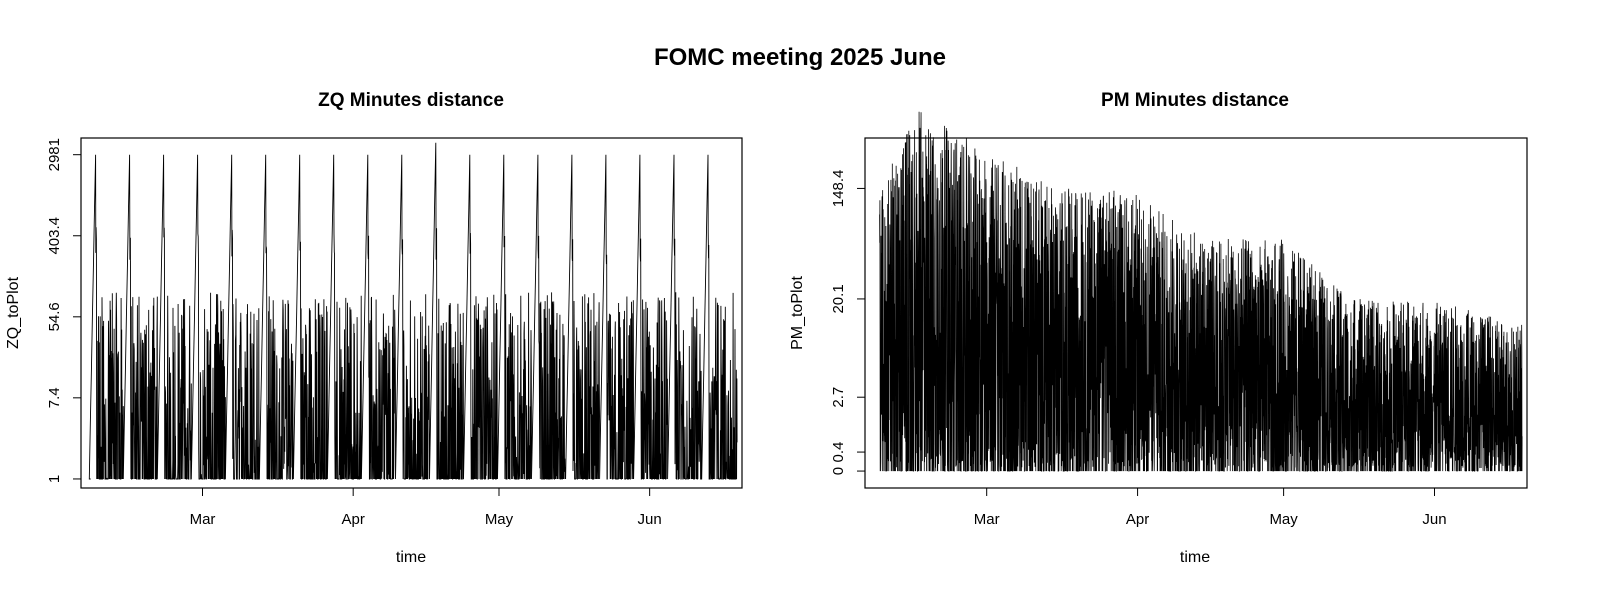  Describe the element at coordinates (847, 322) in the screenshot. I see `y-axis: 0 0.4 2.7 20.1 148.4` at that location.